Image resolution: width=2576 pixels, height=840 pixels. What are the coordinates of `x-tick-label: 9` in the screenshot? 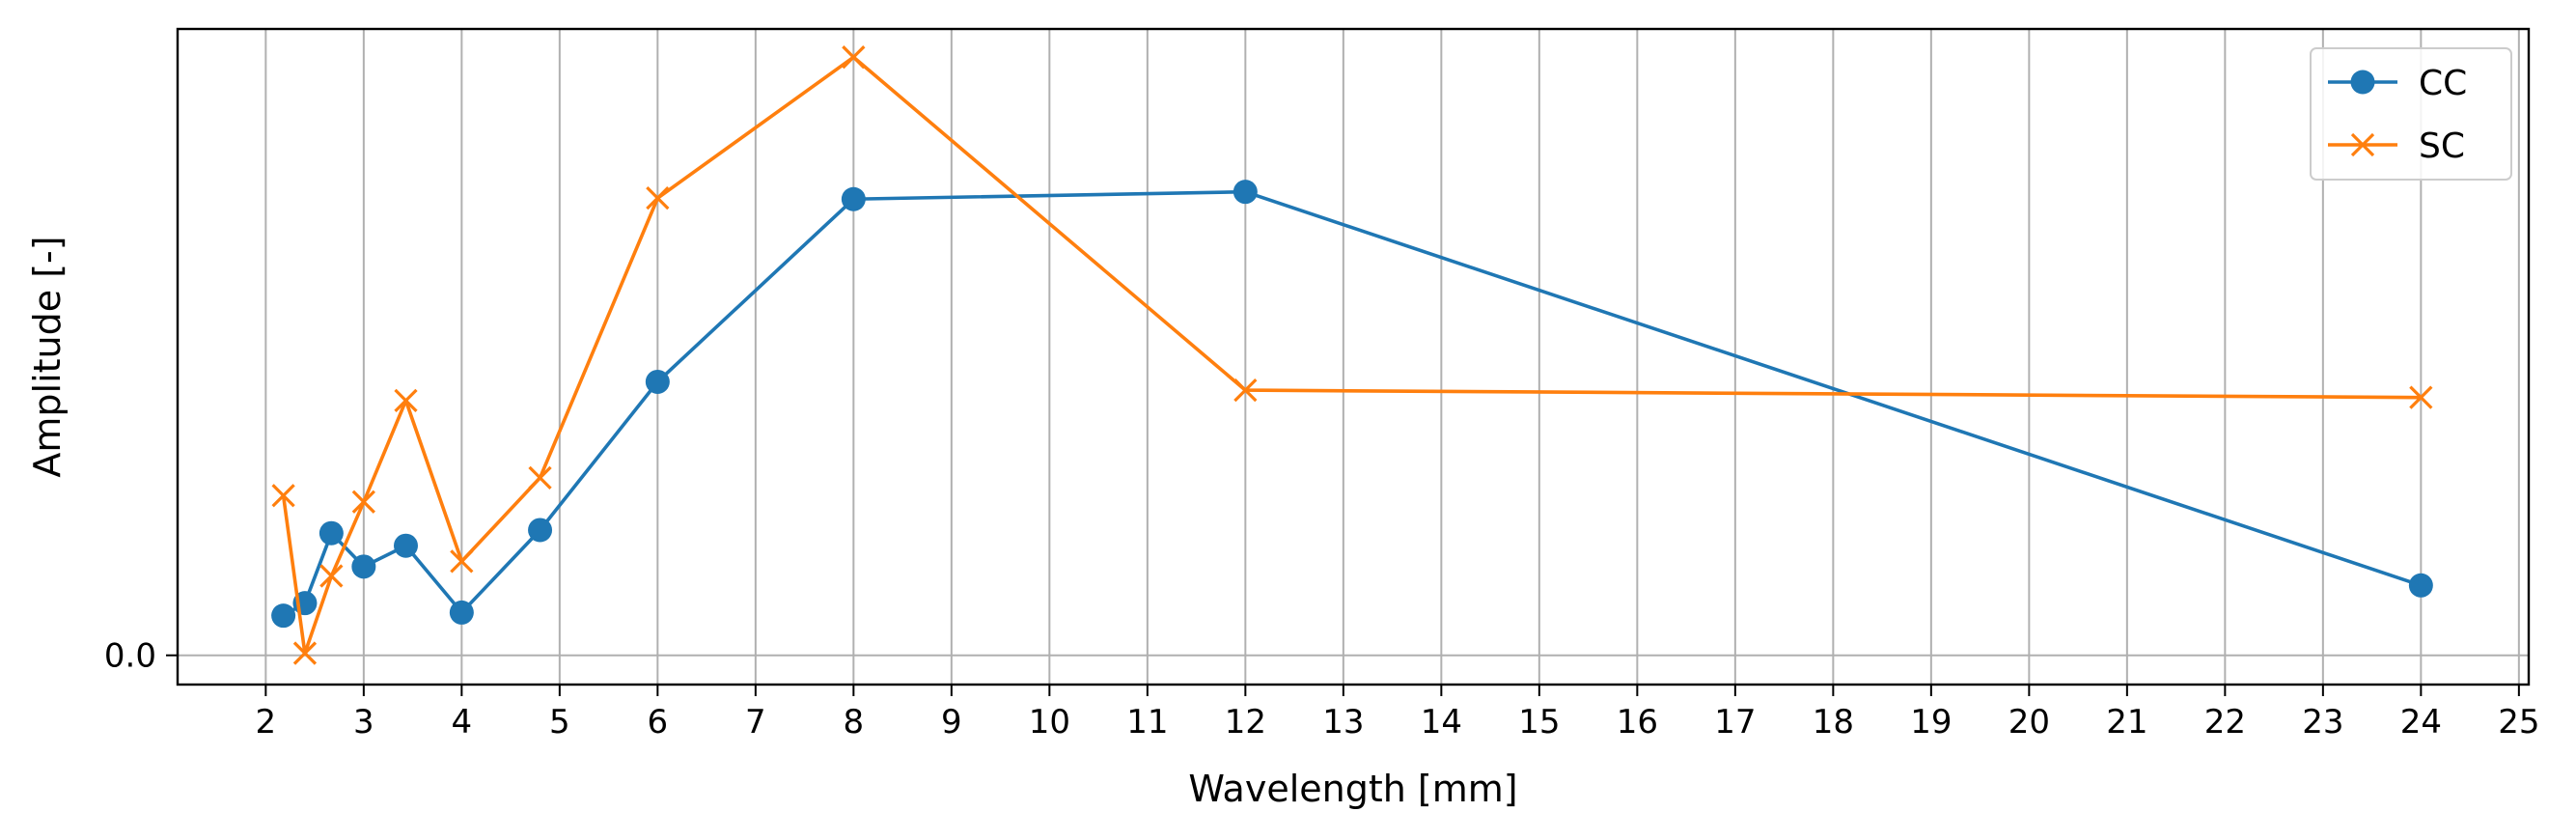 It's located at (951, 722).